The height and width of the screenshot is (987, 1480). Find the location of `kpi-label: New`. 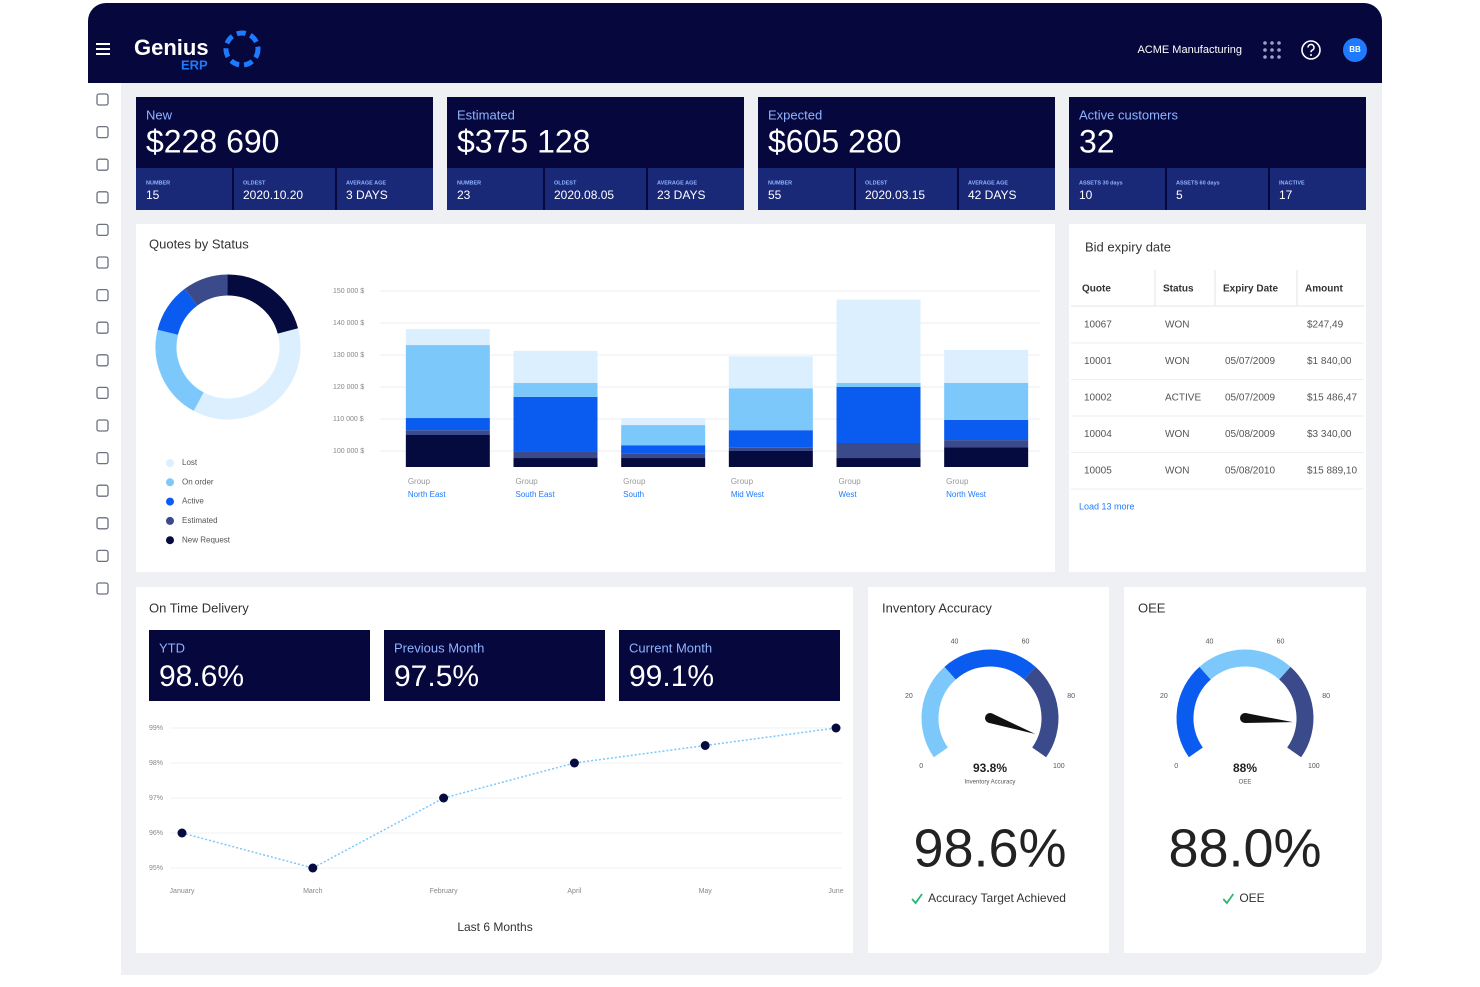

kpi-label: New is located at coordinates (159, 114).